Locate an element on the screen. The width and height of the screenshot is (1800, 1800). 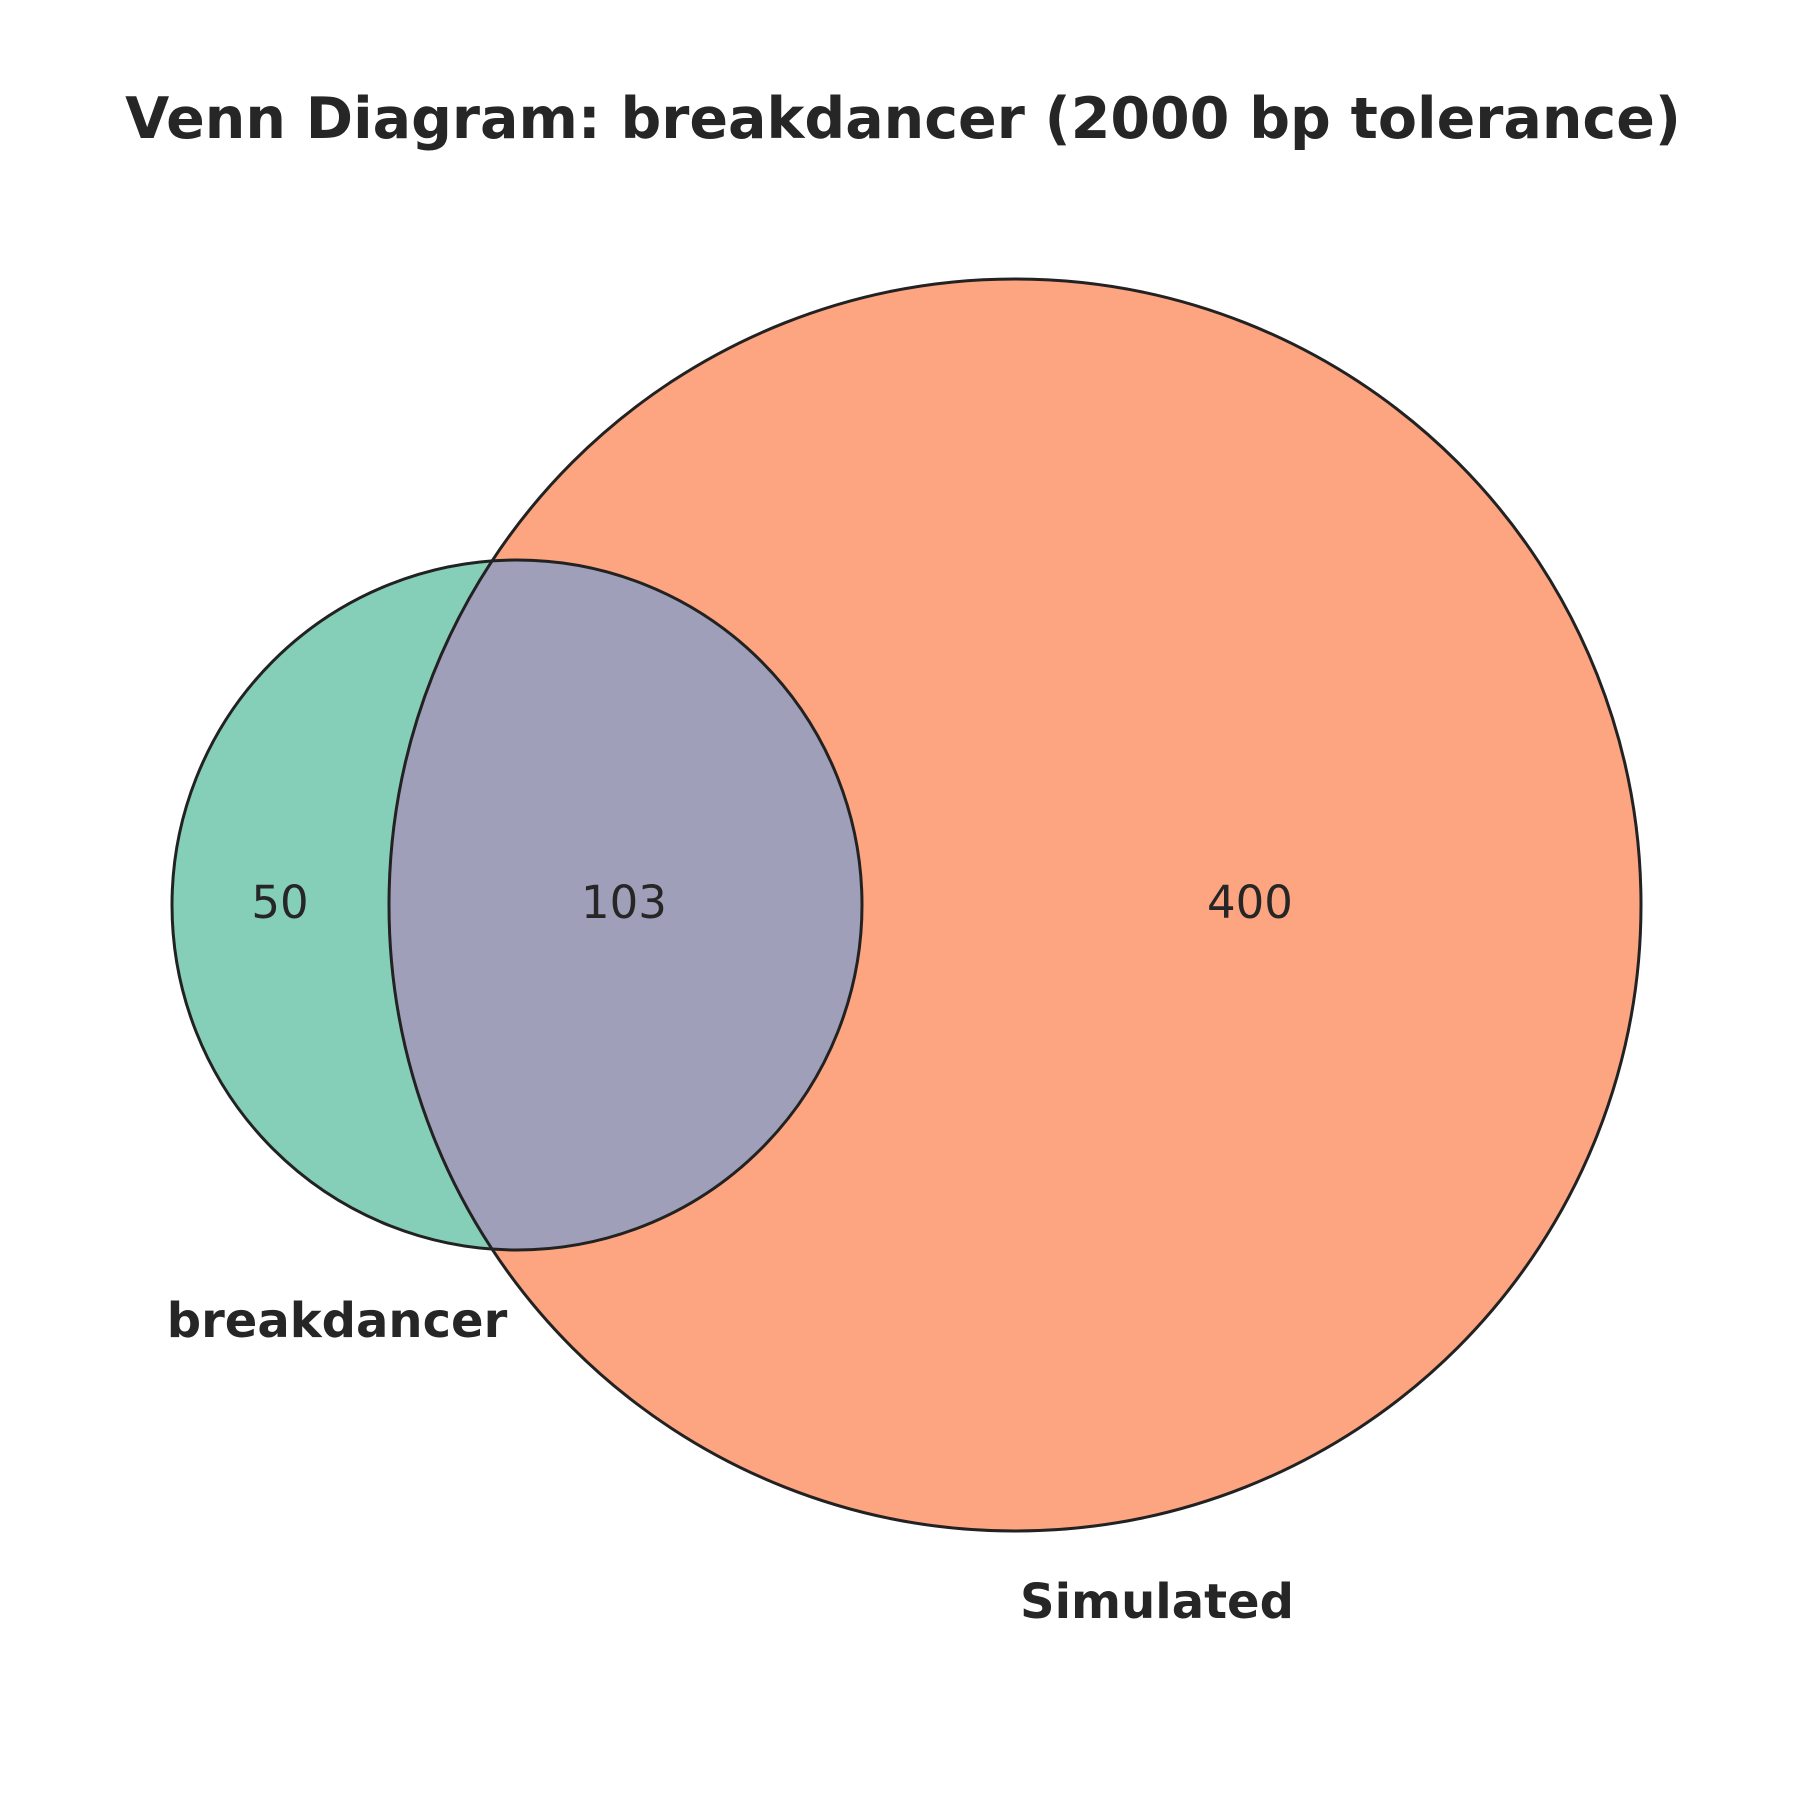
set-label-breakdancer: breakdancer is located at coordinates (337, 1321).